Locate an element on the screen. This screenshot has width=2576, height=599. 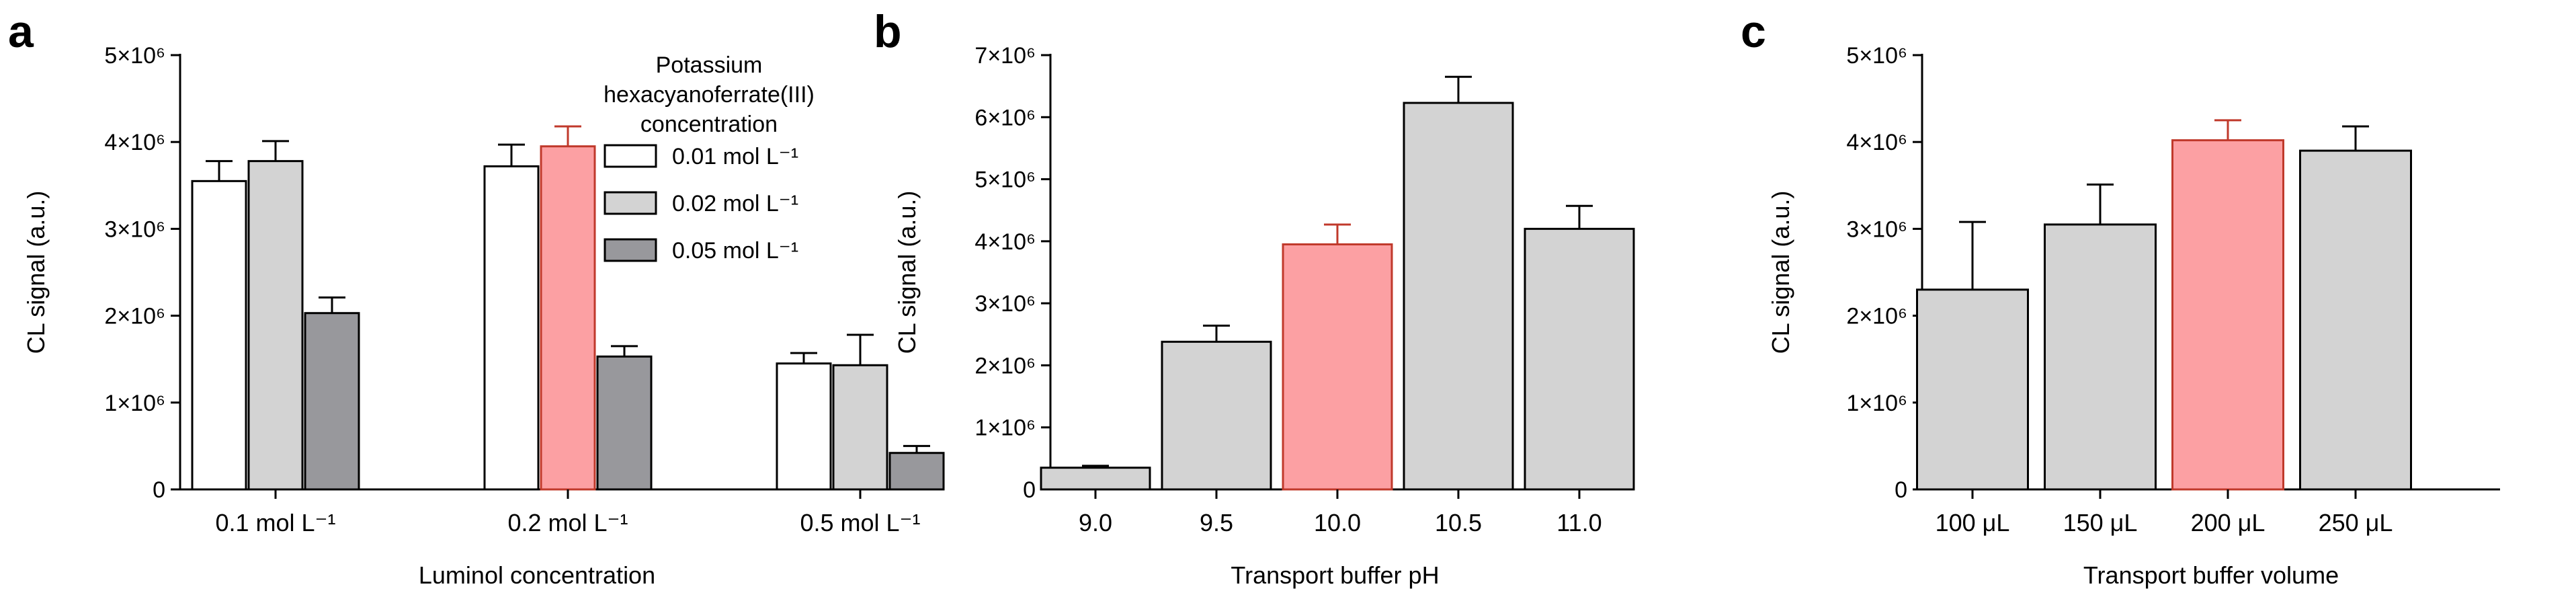
y-tick-label: 6×10⁶ is located at coordinates (1005, 117).